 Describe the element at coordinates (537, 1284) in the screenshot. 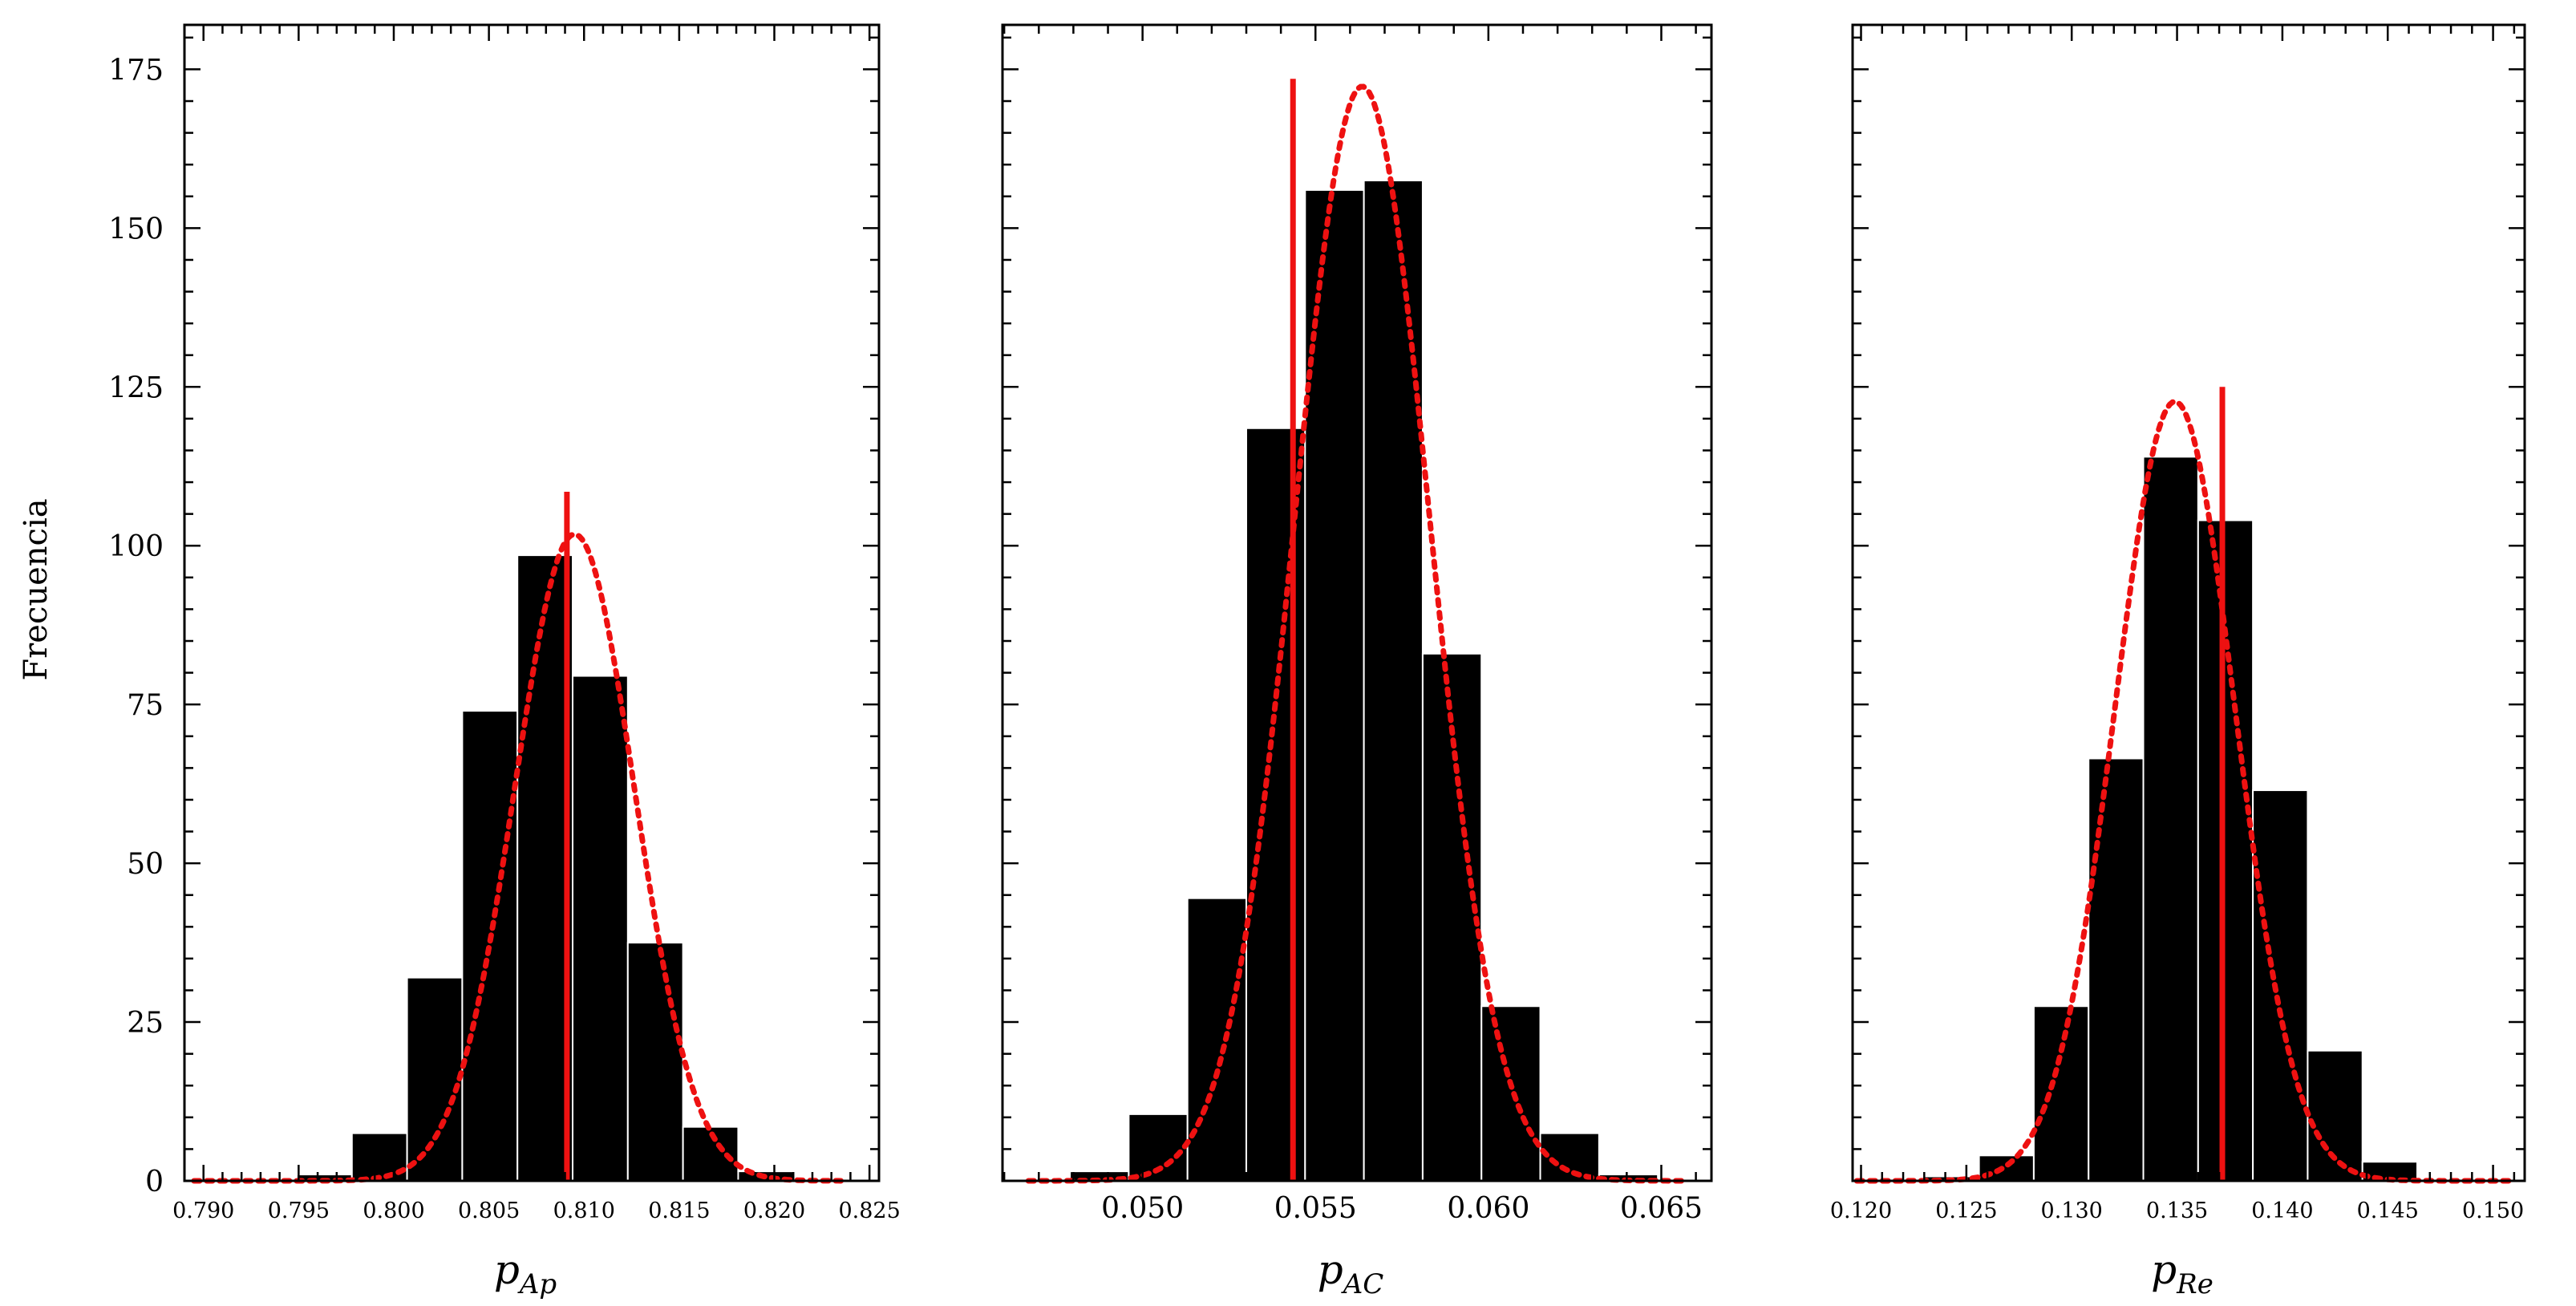

I see `panel-0-x-axis-label-subscript: Ap` at that location.